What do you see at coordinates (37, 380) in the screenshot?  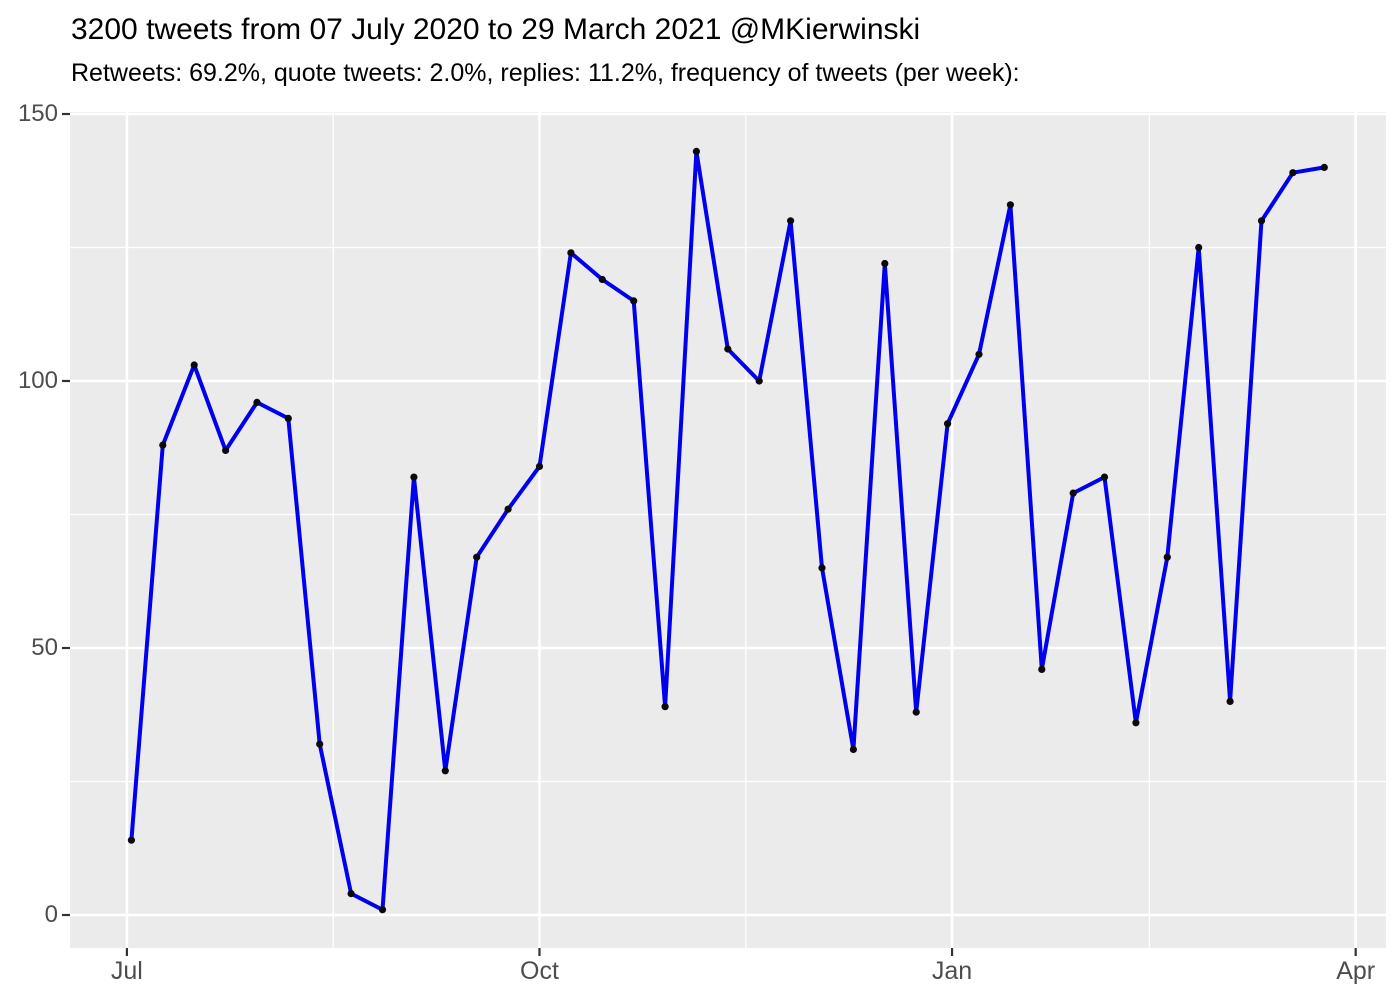 I see `y-axis-tick-label: 100` at bounding box center [37, 380].